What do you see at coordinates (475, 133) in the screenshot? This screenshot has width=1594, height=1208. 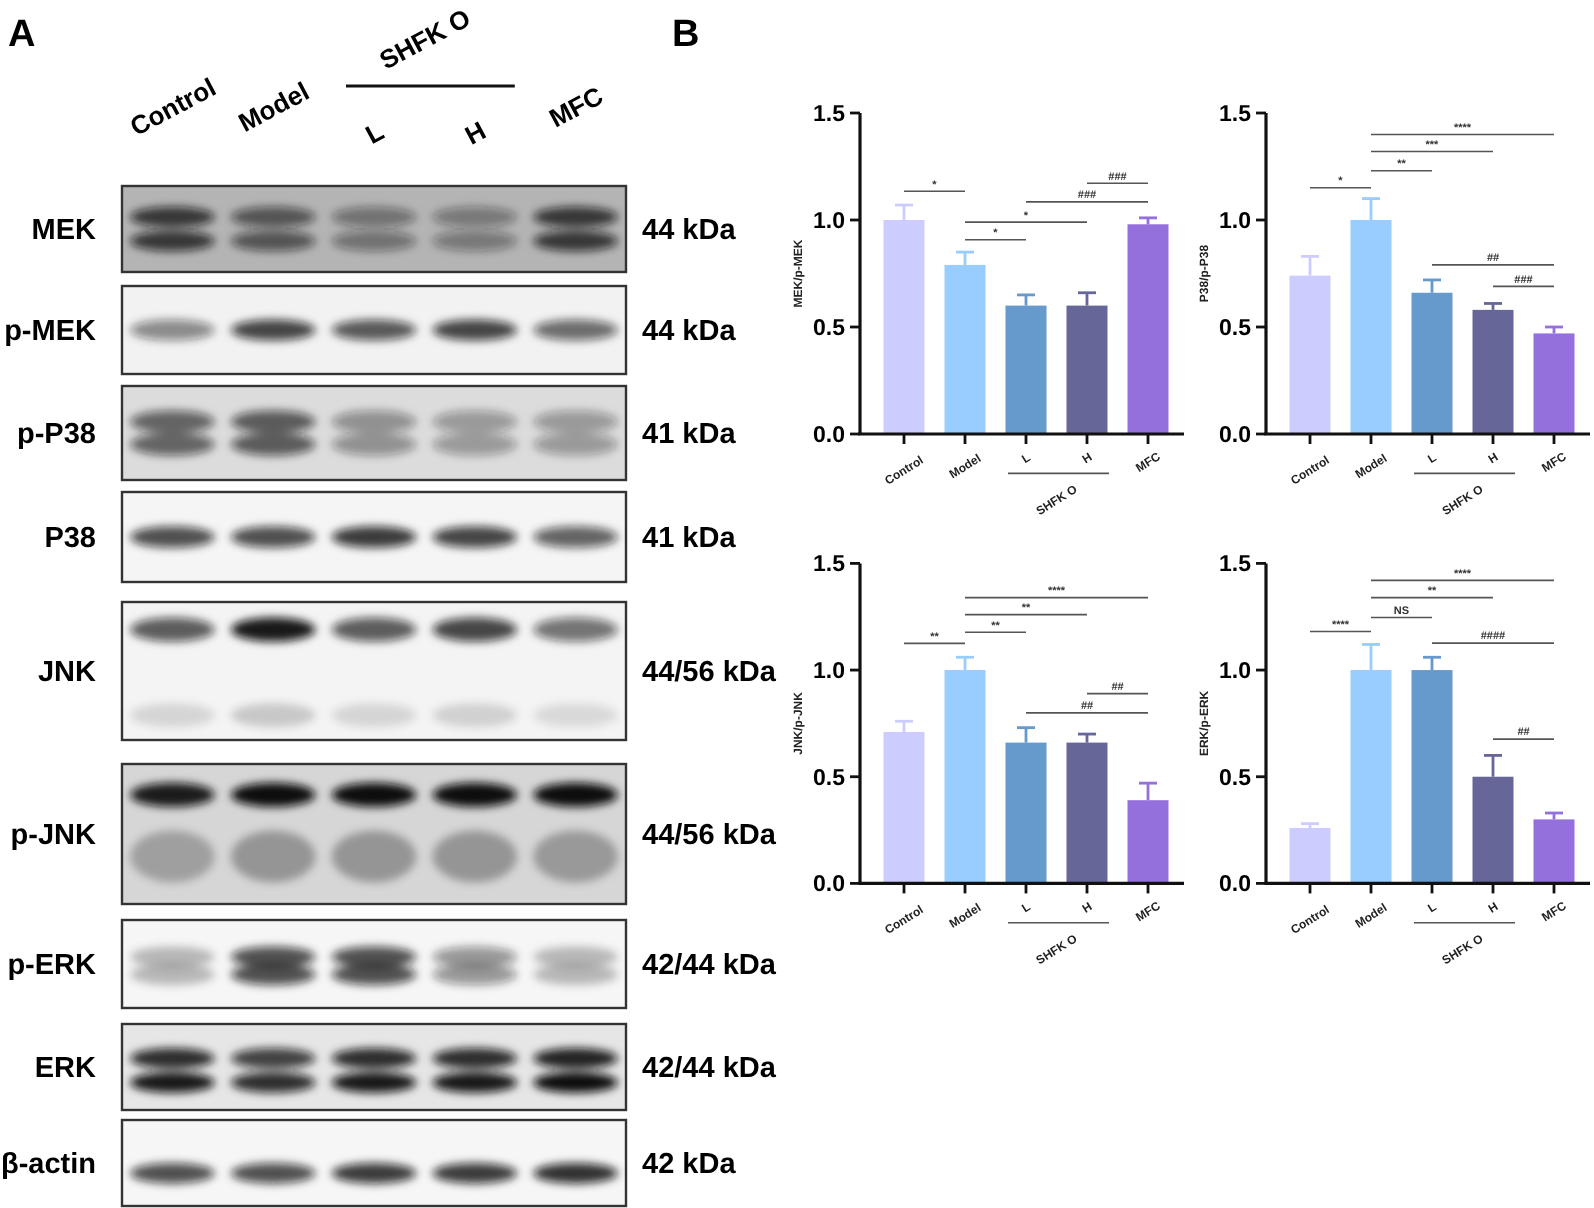 I see `category-label: H` at bounding box center [475, 133].